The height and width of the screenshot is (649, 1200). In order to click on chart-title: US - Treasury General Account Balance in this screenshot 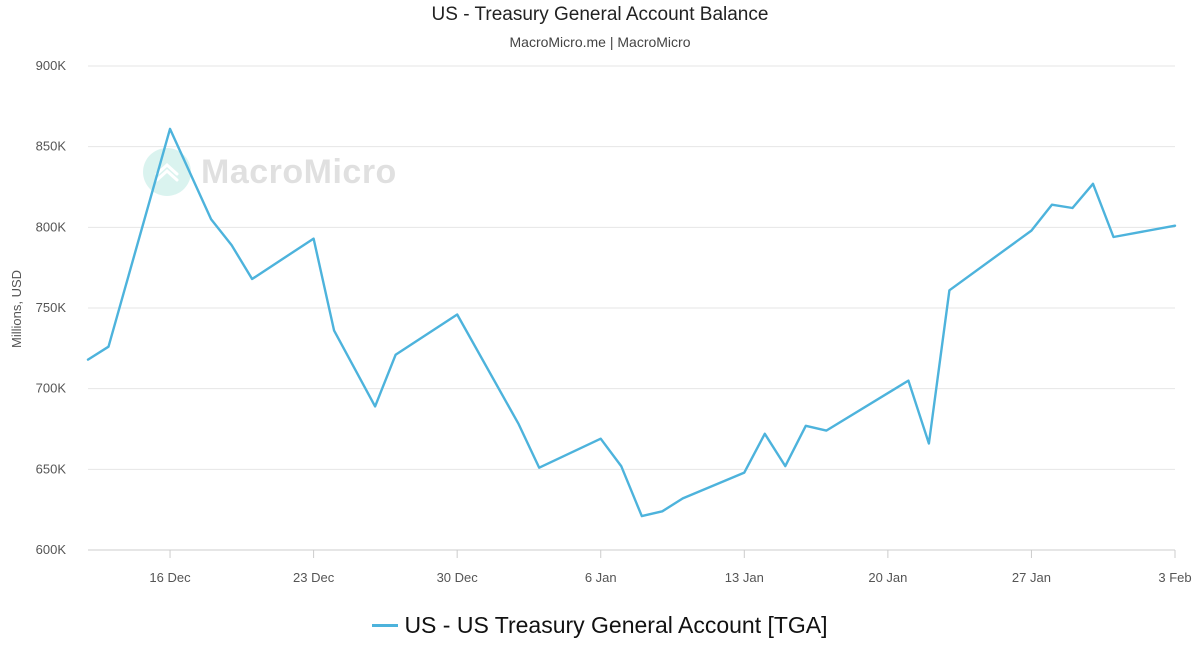, I will do `click(600, 14)`.